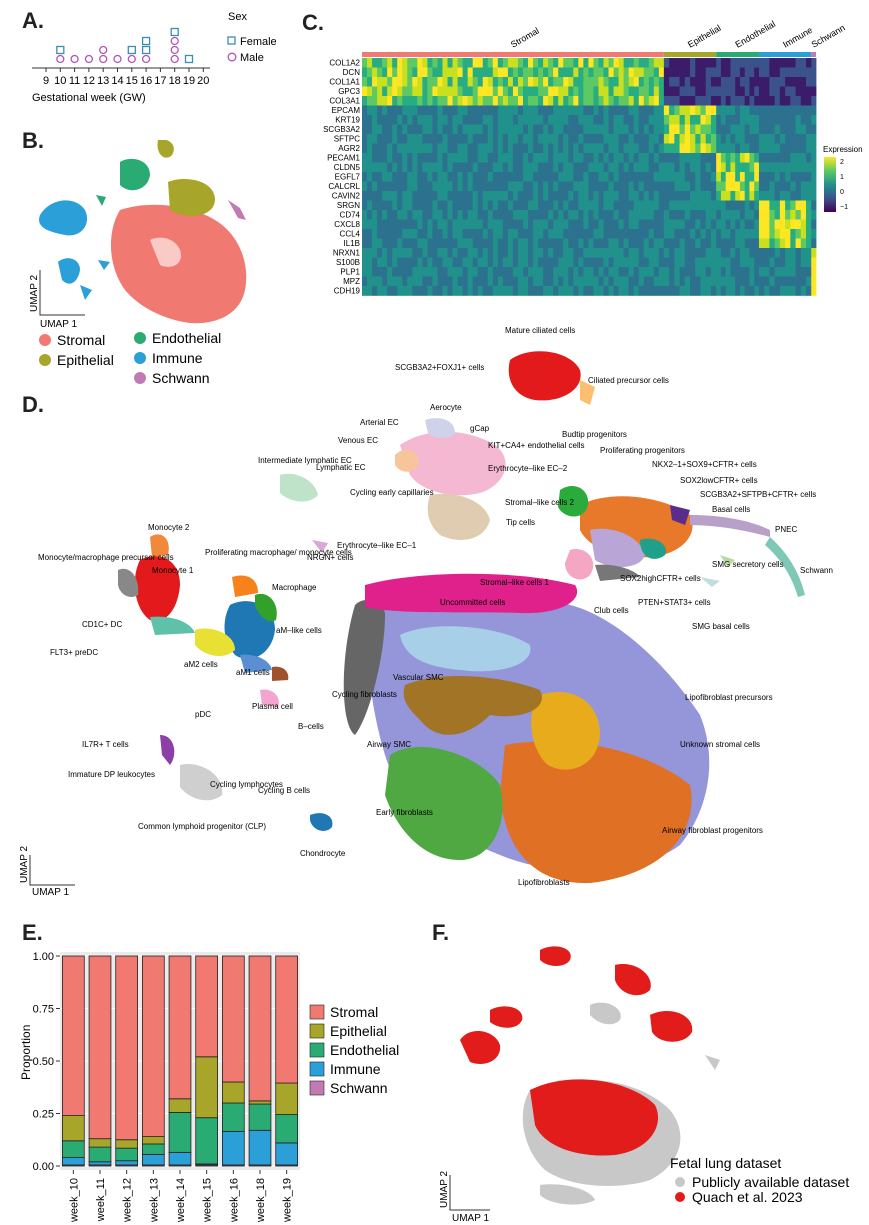 Image resolution: width=869 pixels, height=1225 pixels. Describe the element at coordinates (252, 42) in the screenshot. I see `panel-a-legend-female: Female` at that location.